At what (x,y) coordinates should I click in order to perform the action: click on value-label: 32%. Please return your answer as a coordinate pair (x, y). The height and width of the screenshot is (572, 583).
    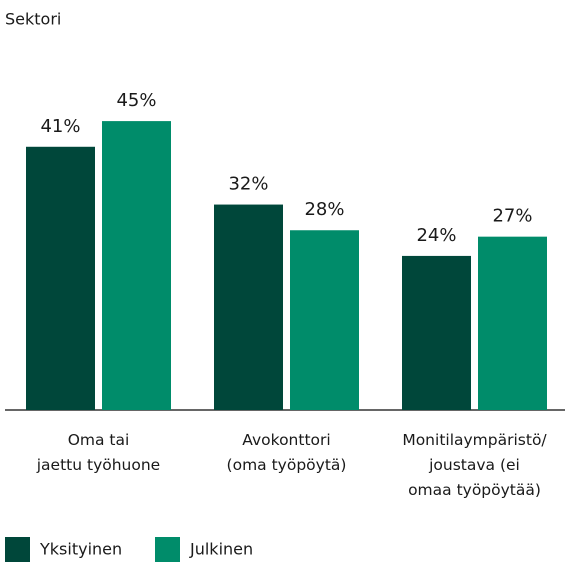
    Looking at the image, I should click on (248, 184).